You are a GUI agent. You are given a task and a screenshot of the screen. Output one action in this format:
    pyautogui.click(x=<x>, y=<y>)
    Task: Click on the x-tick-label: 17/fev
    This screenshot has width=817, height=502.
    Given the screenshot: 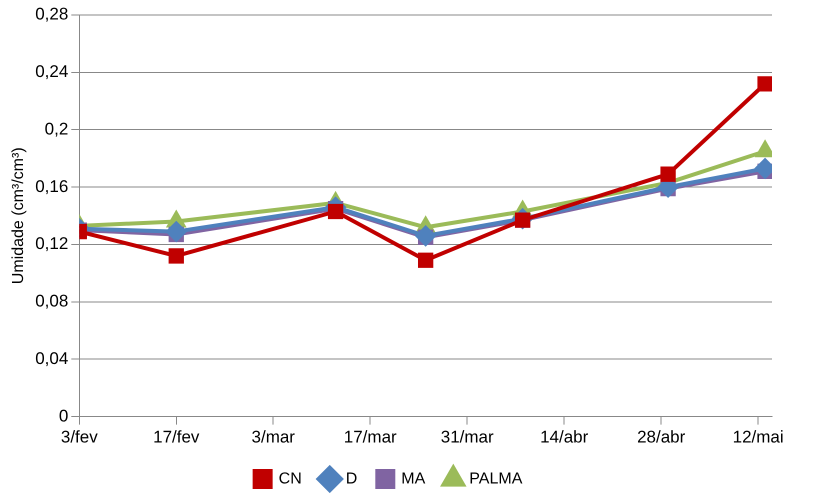 What is the action you would take?
    pyautogui.click(x=176, y=436)
    